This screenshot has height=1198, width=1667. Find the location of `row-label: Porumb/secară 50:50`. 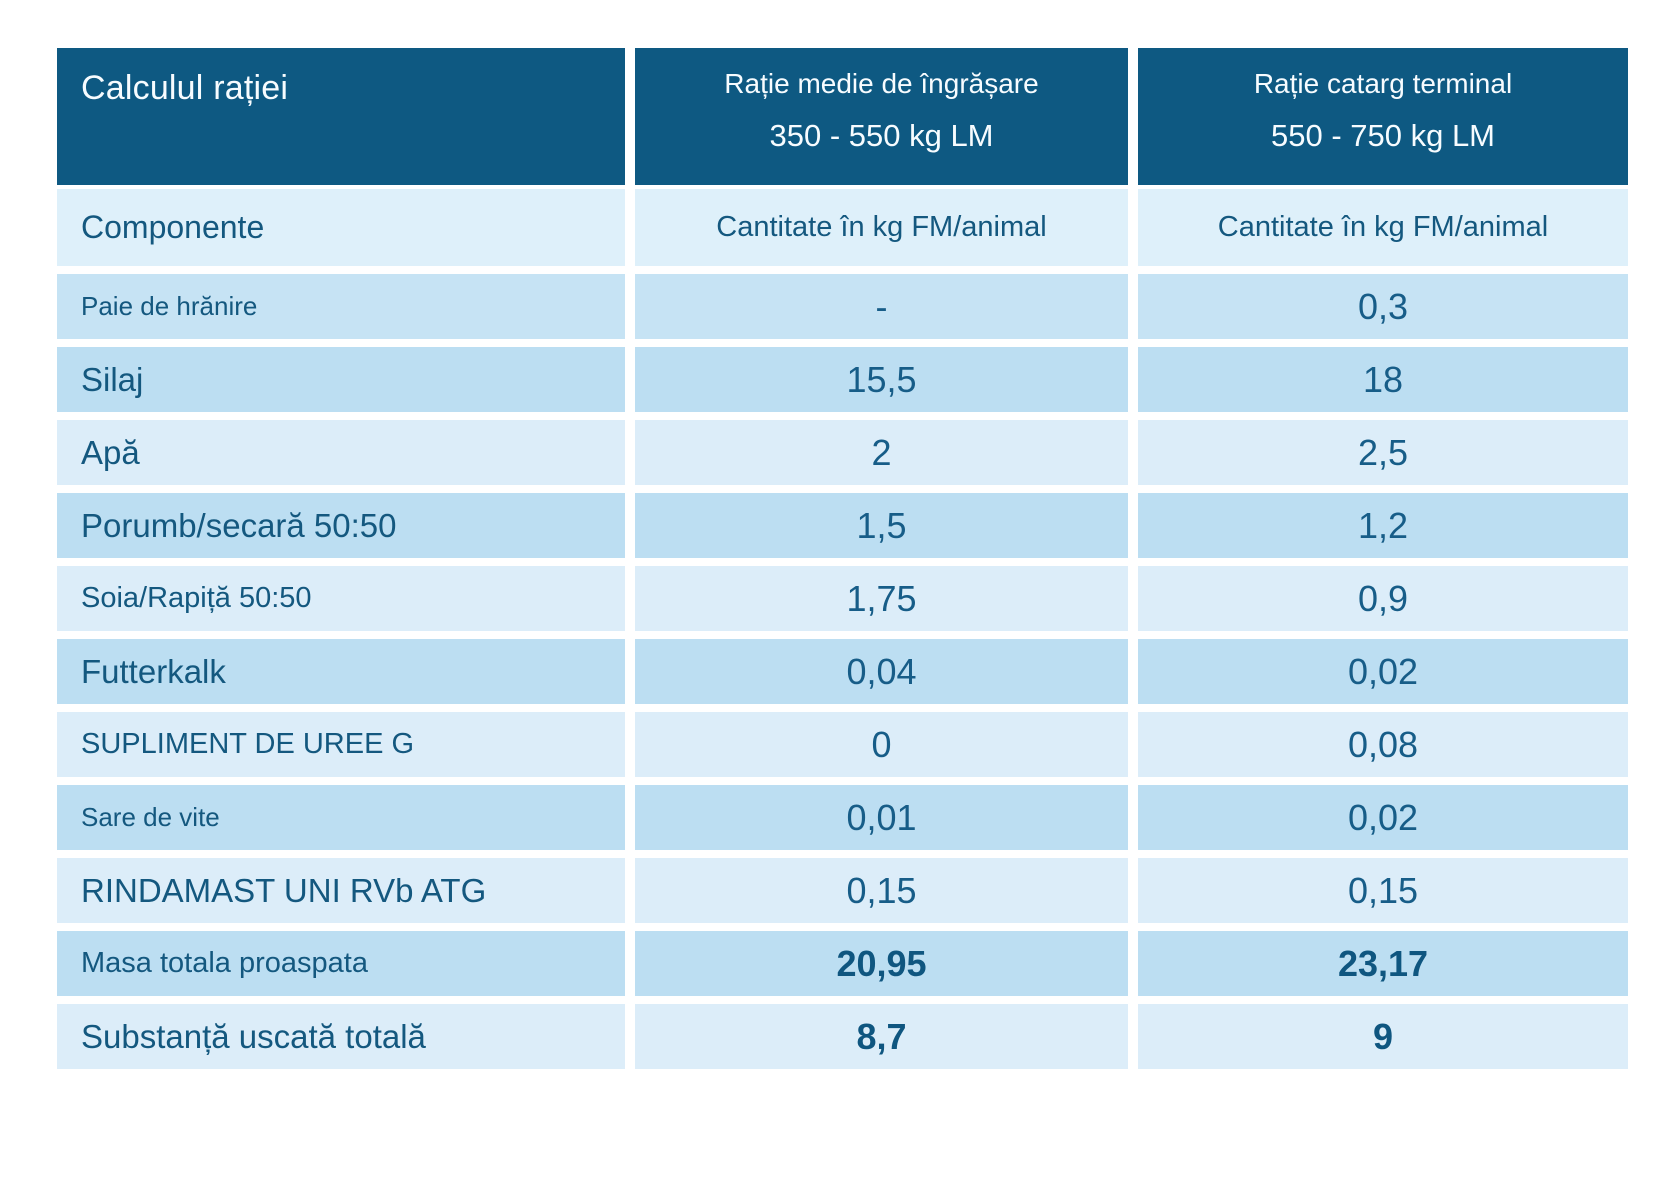

row-label: Porumb/secară 50:50 is located at coordinates (341, 525).